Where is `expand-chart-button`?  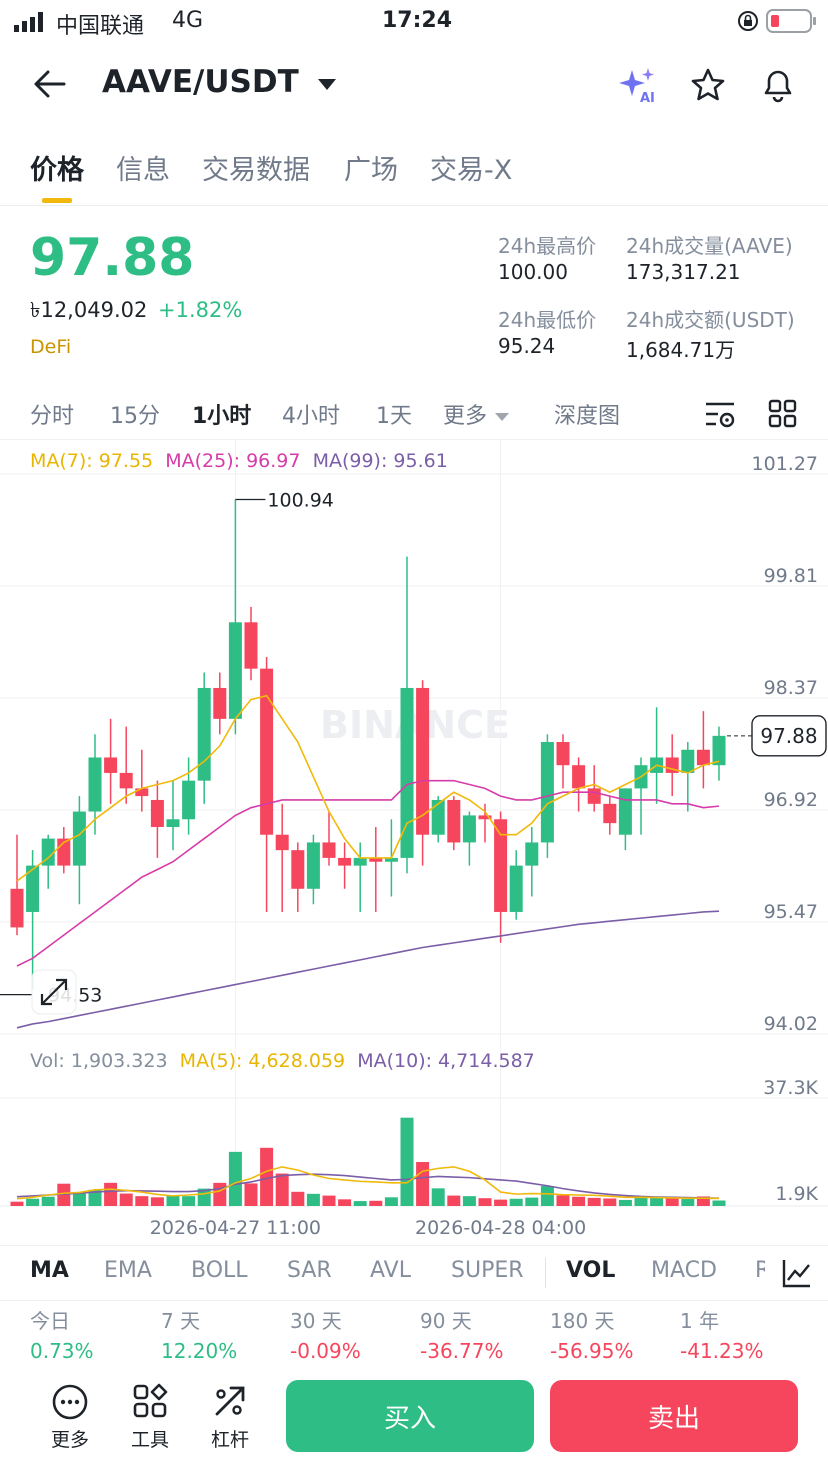
expand-chart-button is located at coordinates (54, 992).